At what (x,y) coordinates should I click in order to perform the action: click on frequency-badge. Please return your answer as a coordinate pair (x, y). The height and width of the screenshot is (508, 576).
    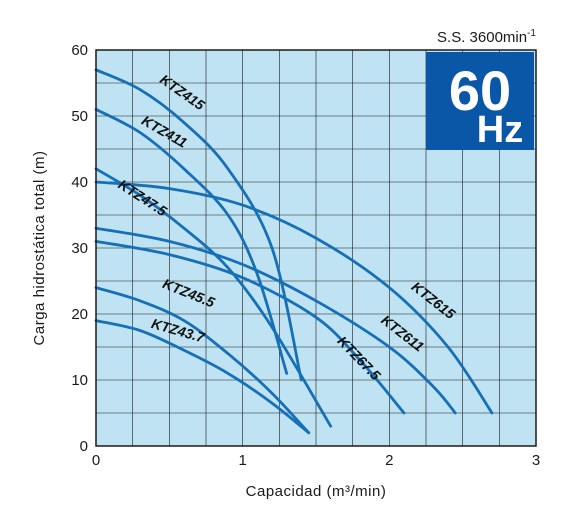
    Looking at the image, I should click on (480, 101).